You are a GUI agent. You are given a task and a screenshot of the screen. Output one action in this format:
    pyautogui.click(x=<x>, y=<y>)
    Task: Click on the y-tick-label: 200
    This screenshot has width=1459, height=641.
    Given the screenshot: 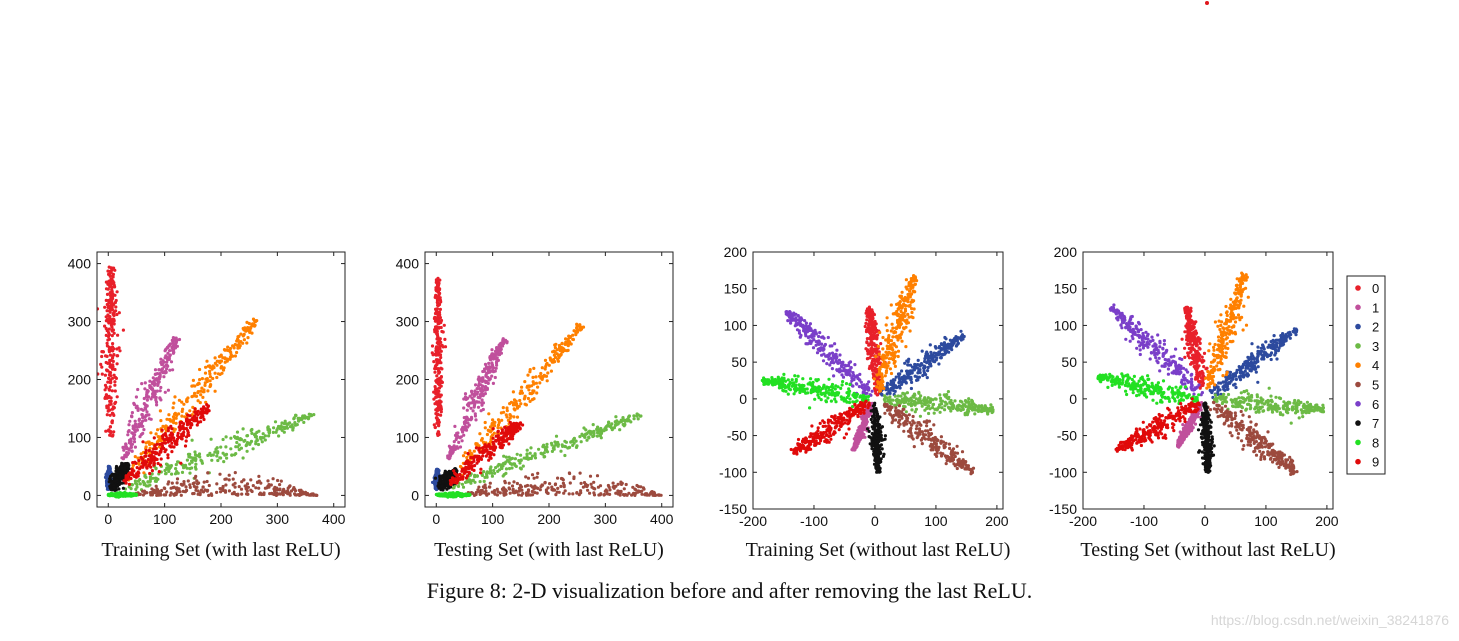 What is the action you would take?
    pyautogui.click(x=80, y=380)
    